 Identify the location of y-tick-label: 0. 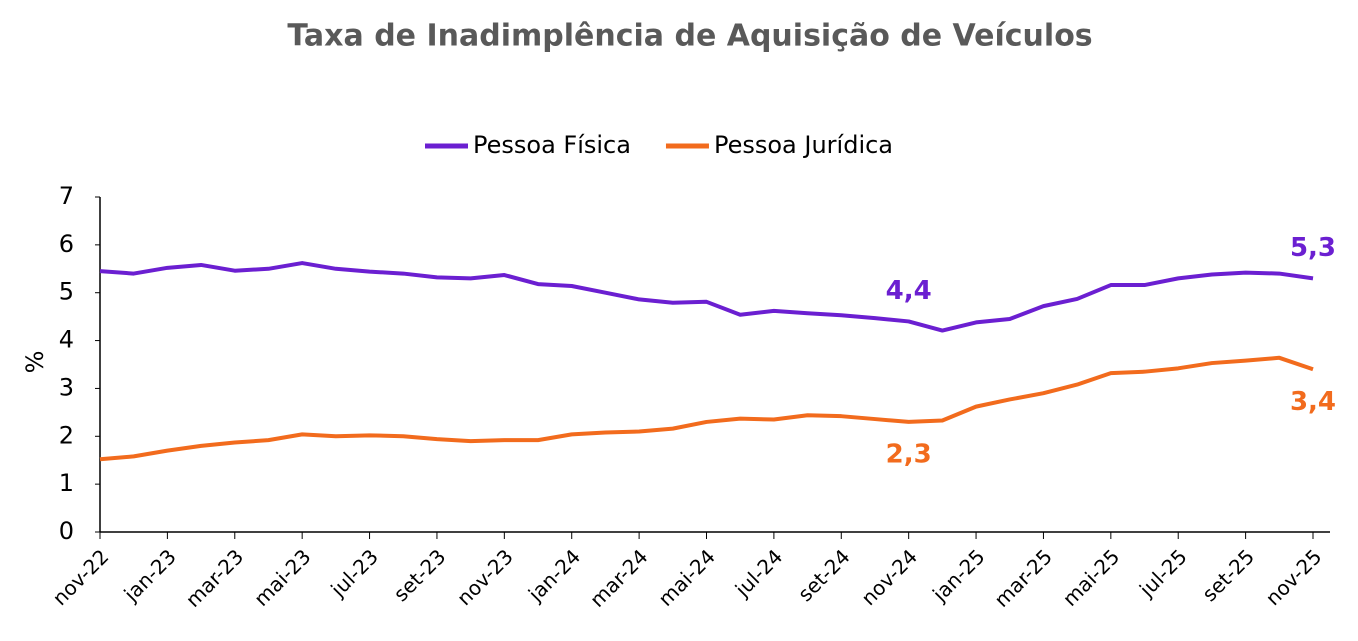
(66, 531).